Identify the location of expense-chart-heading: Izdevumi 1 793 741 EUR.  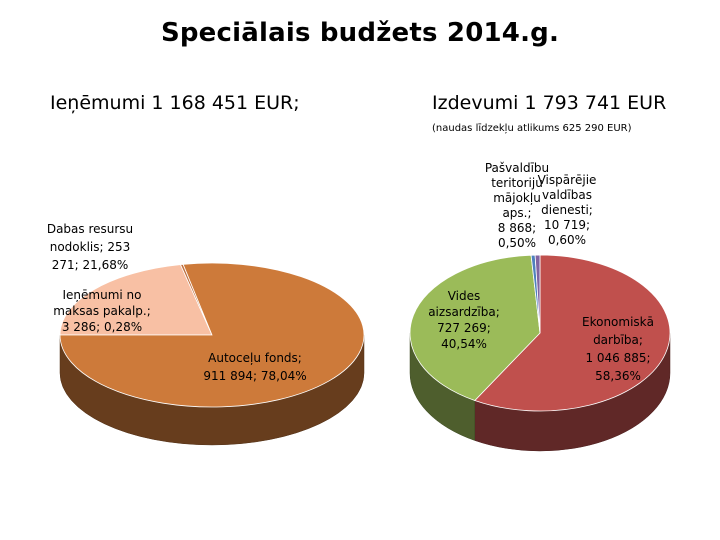
(549, 103).